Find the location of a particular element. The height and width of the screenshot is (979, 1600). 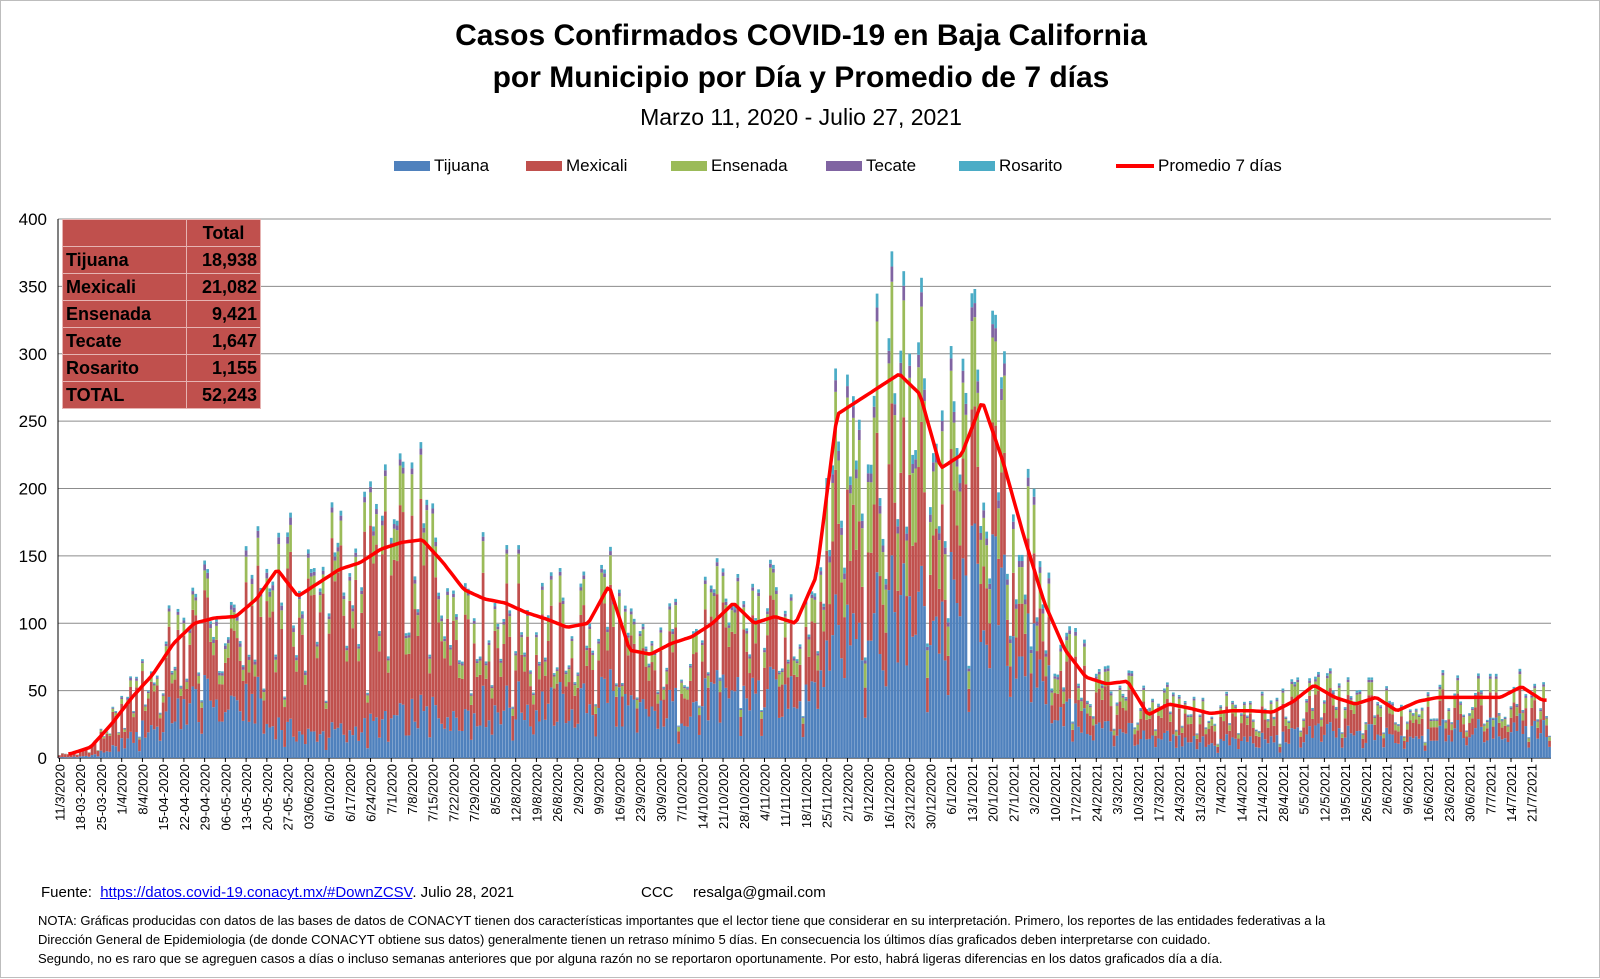

summary-value: 52,243 is located at coordinates (224, 395).